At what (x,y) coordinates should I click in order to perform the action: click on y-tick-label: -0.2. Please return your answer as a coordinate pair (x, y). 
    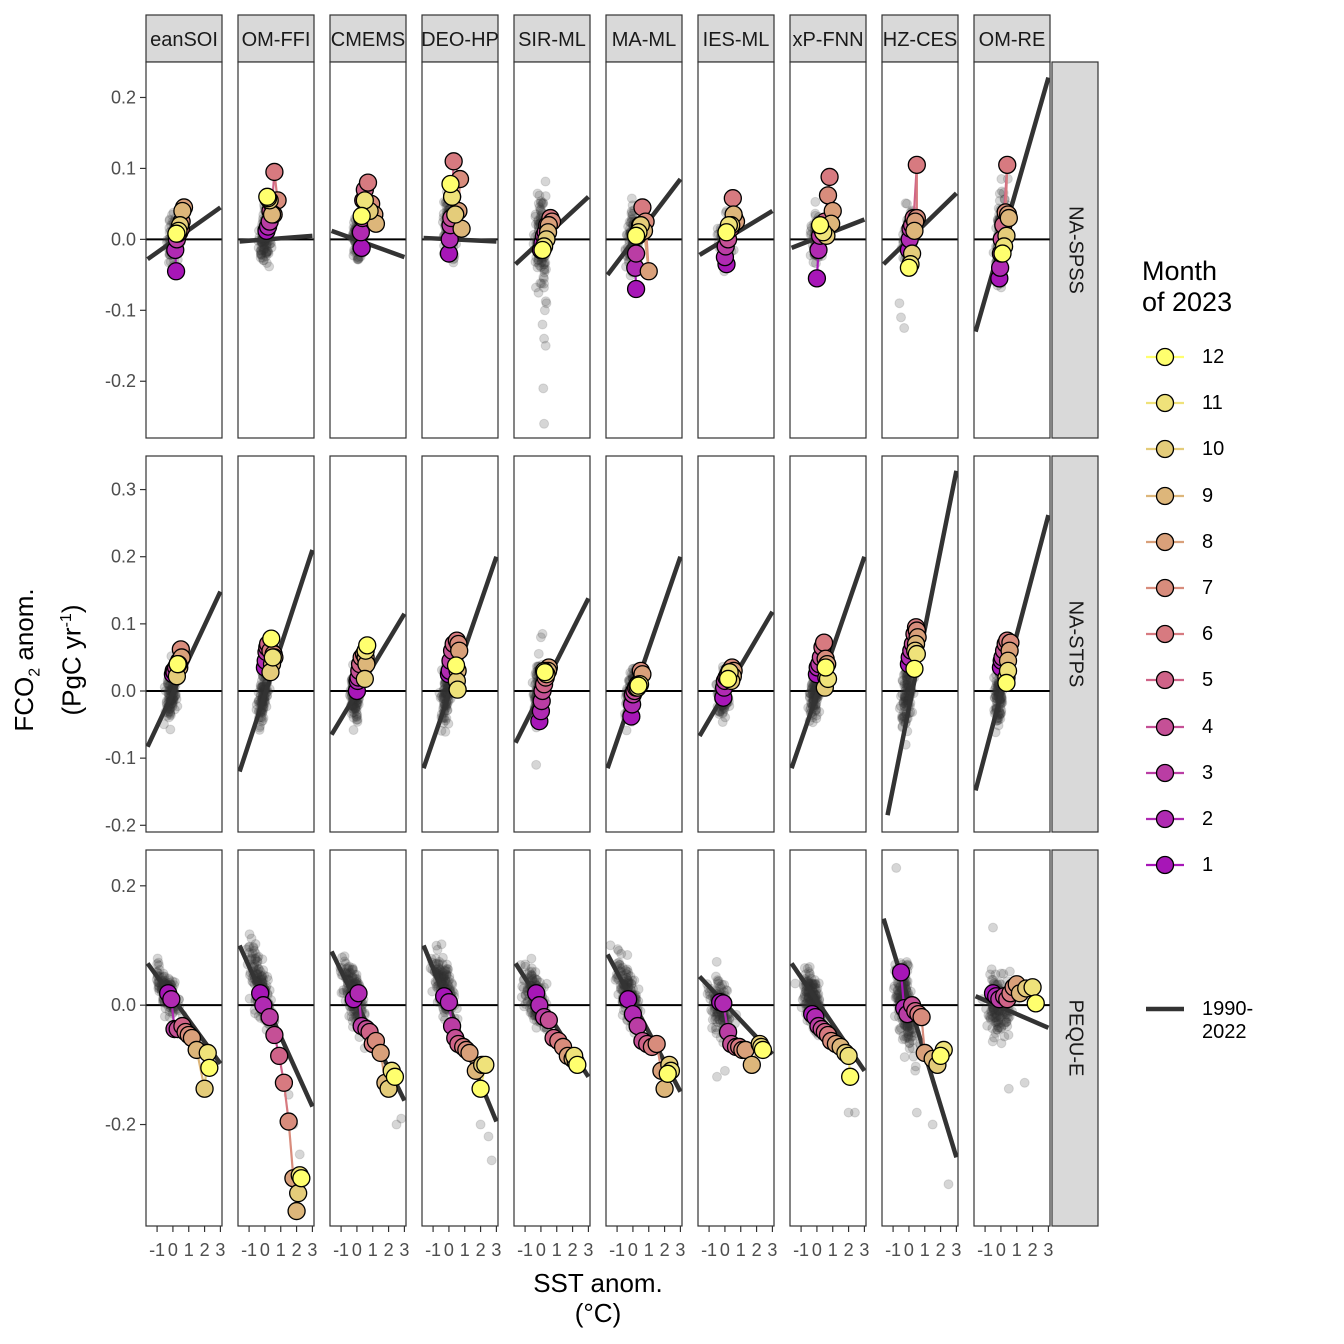
    Looking at the image, I should click on (120, 1125).